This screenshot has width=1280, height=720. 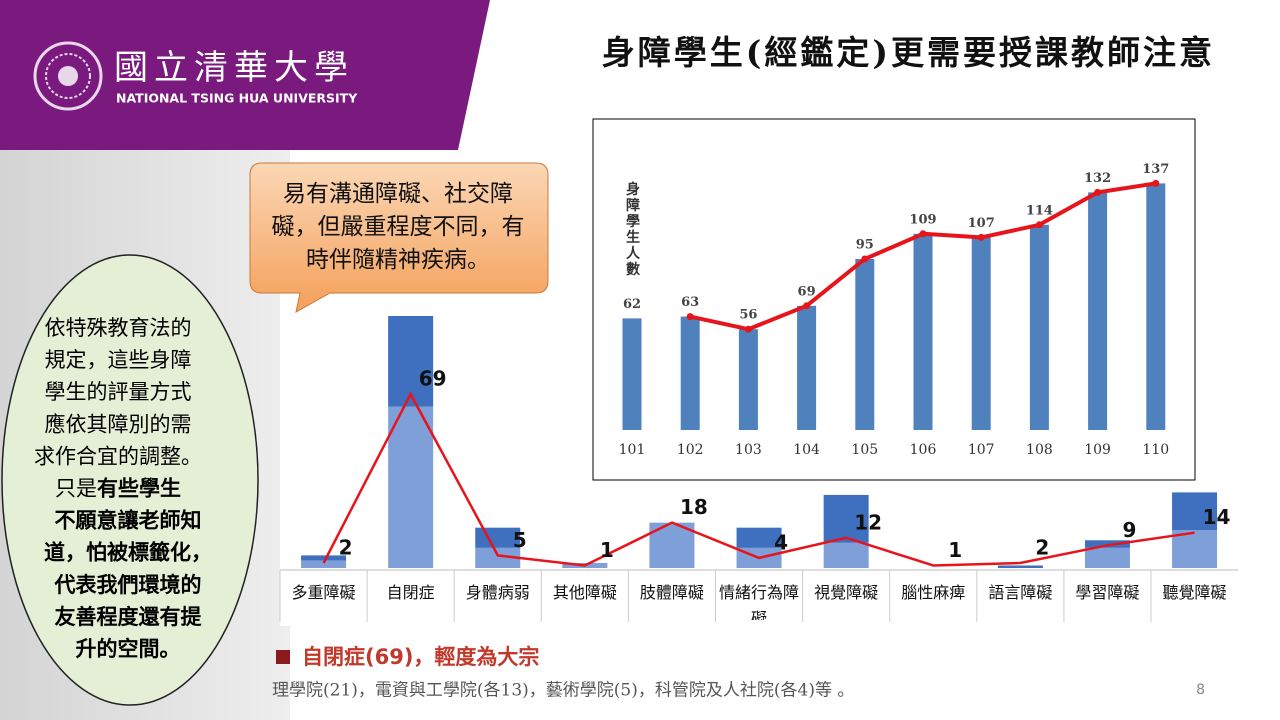 What do you see at coordinates (118, 392) in the screenshot?
I see `note-line: 學生的評量方式` at bounding box center [118, 392].